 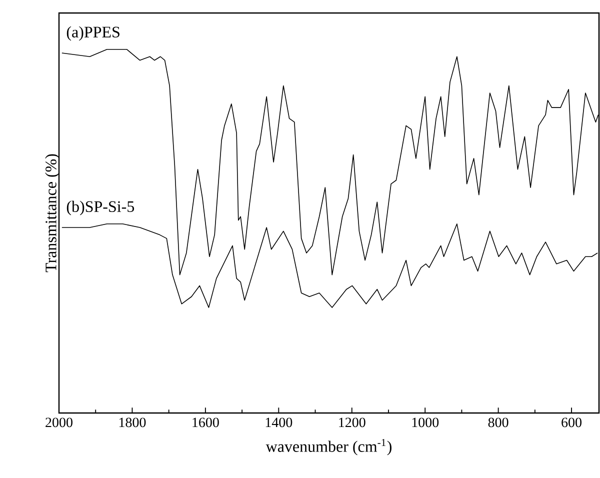 I want to click on y-axis-title: Transmittance (%), so click(x=52, y=213).